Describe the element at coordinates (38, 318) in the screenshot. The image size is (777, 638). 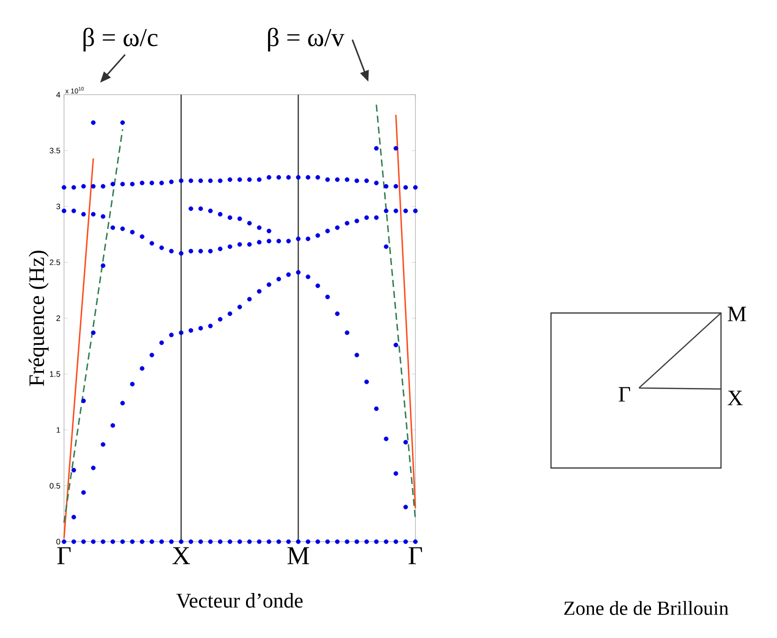
I see `y-axis-title: Fréquence (Hz)` at that location.